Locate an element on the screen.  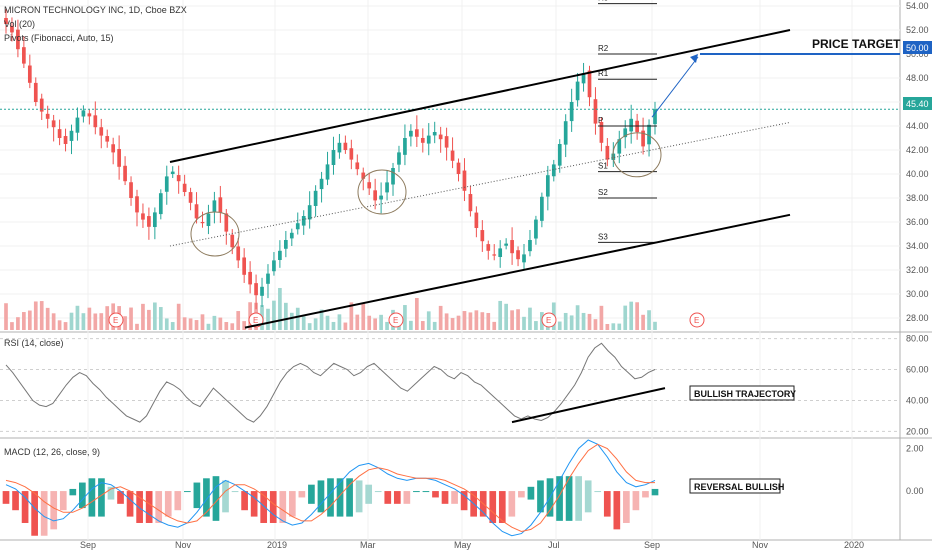
reversal-bullish-label: REVERSAL BULLISH is located at coordinates (739, 487).